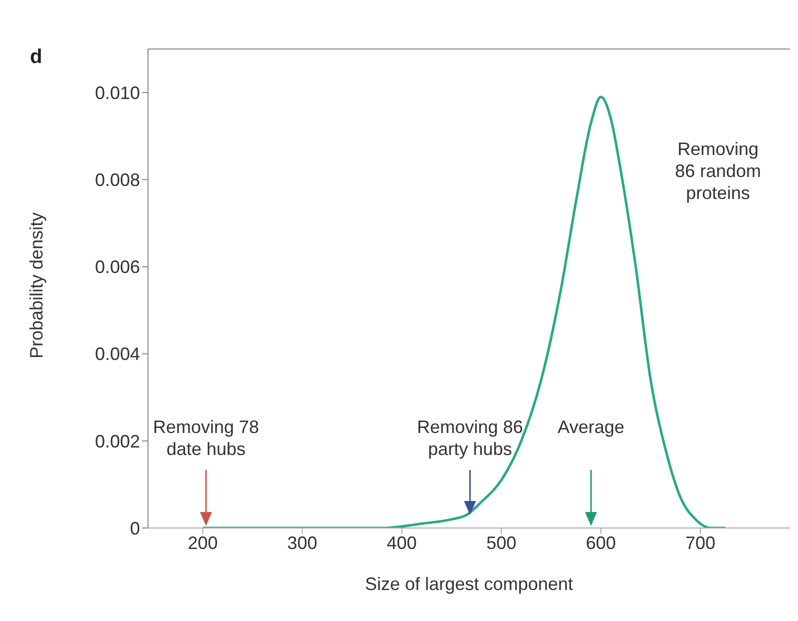  What do you see at coordinates (36, 285) in the screenshot?
I see `y-axis-title: Probability density` at bounding box center [36, 285].